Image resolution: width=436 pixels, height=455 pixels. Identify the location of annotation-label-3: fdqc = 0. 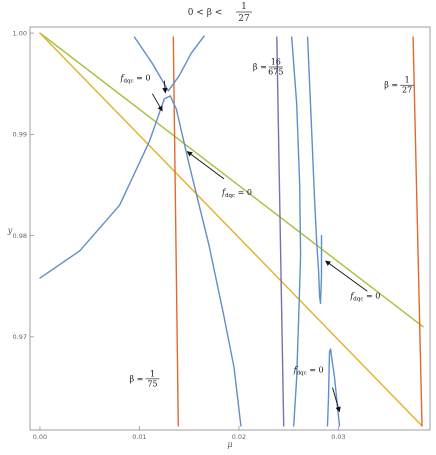
(364, 296).